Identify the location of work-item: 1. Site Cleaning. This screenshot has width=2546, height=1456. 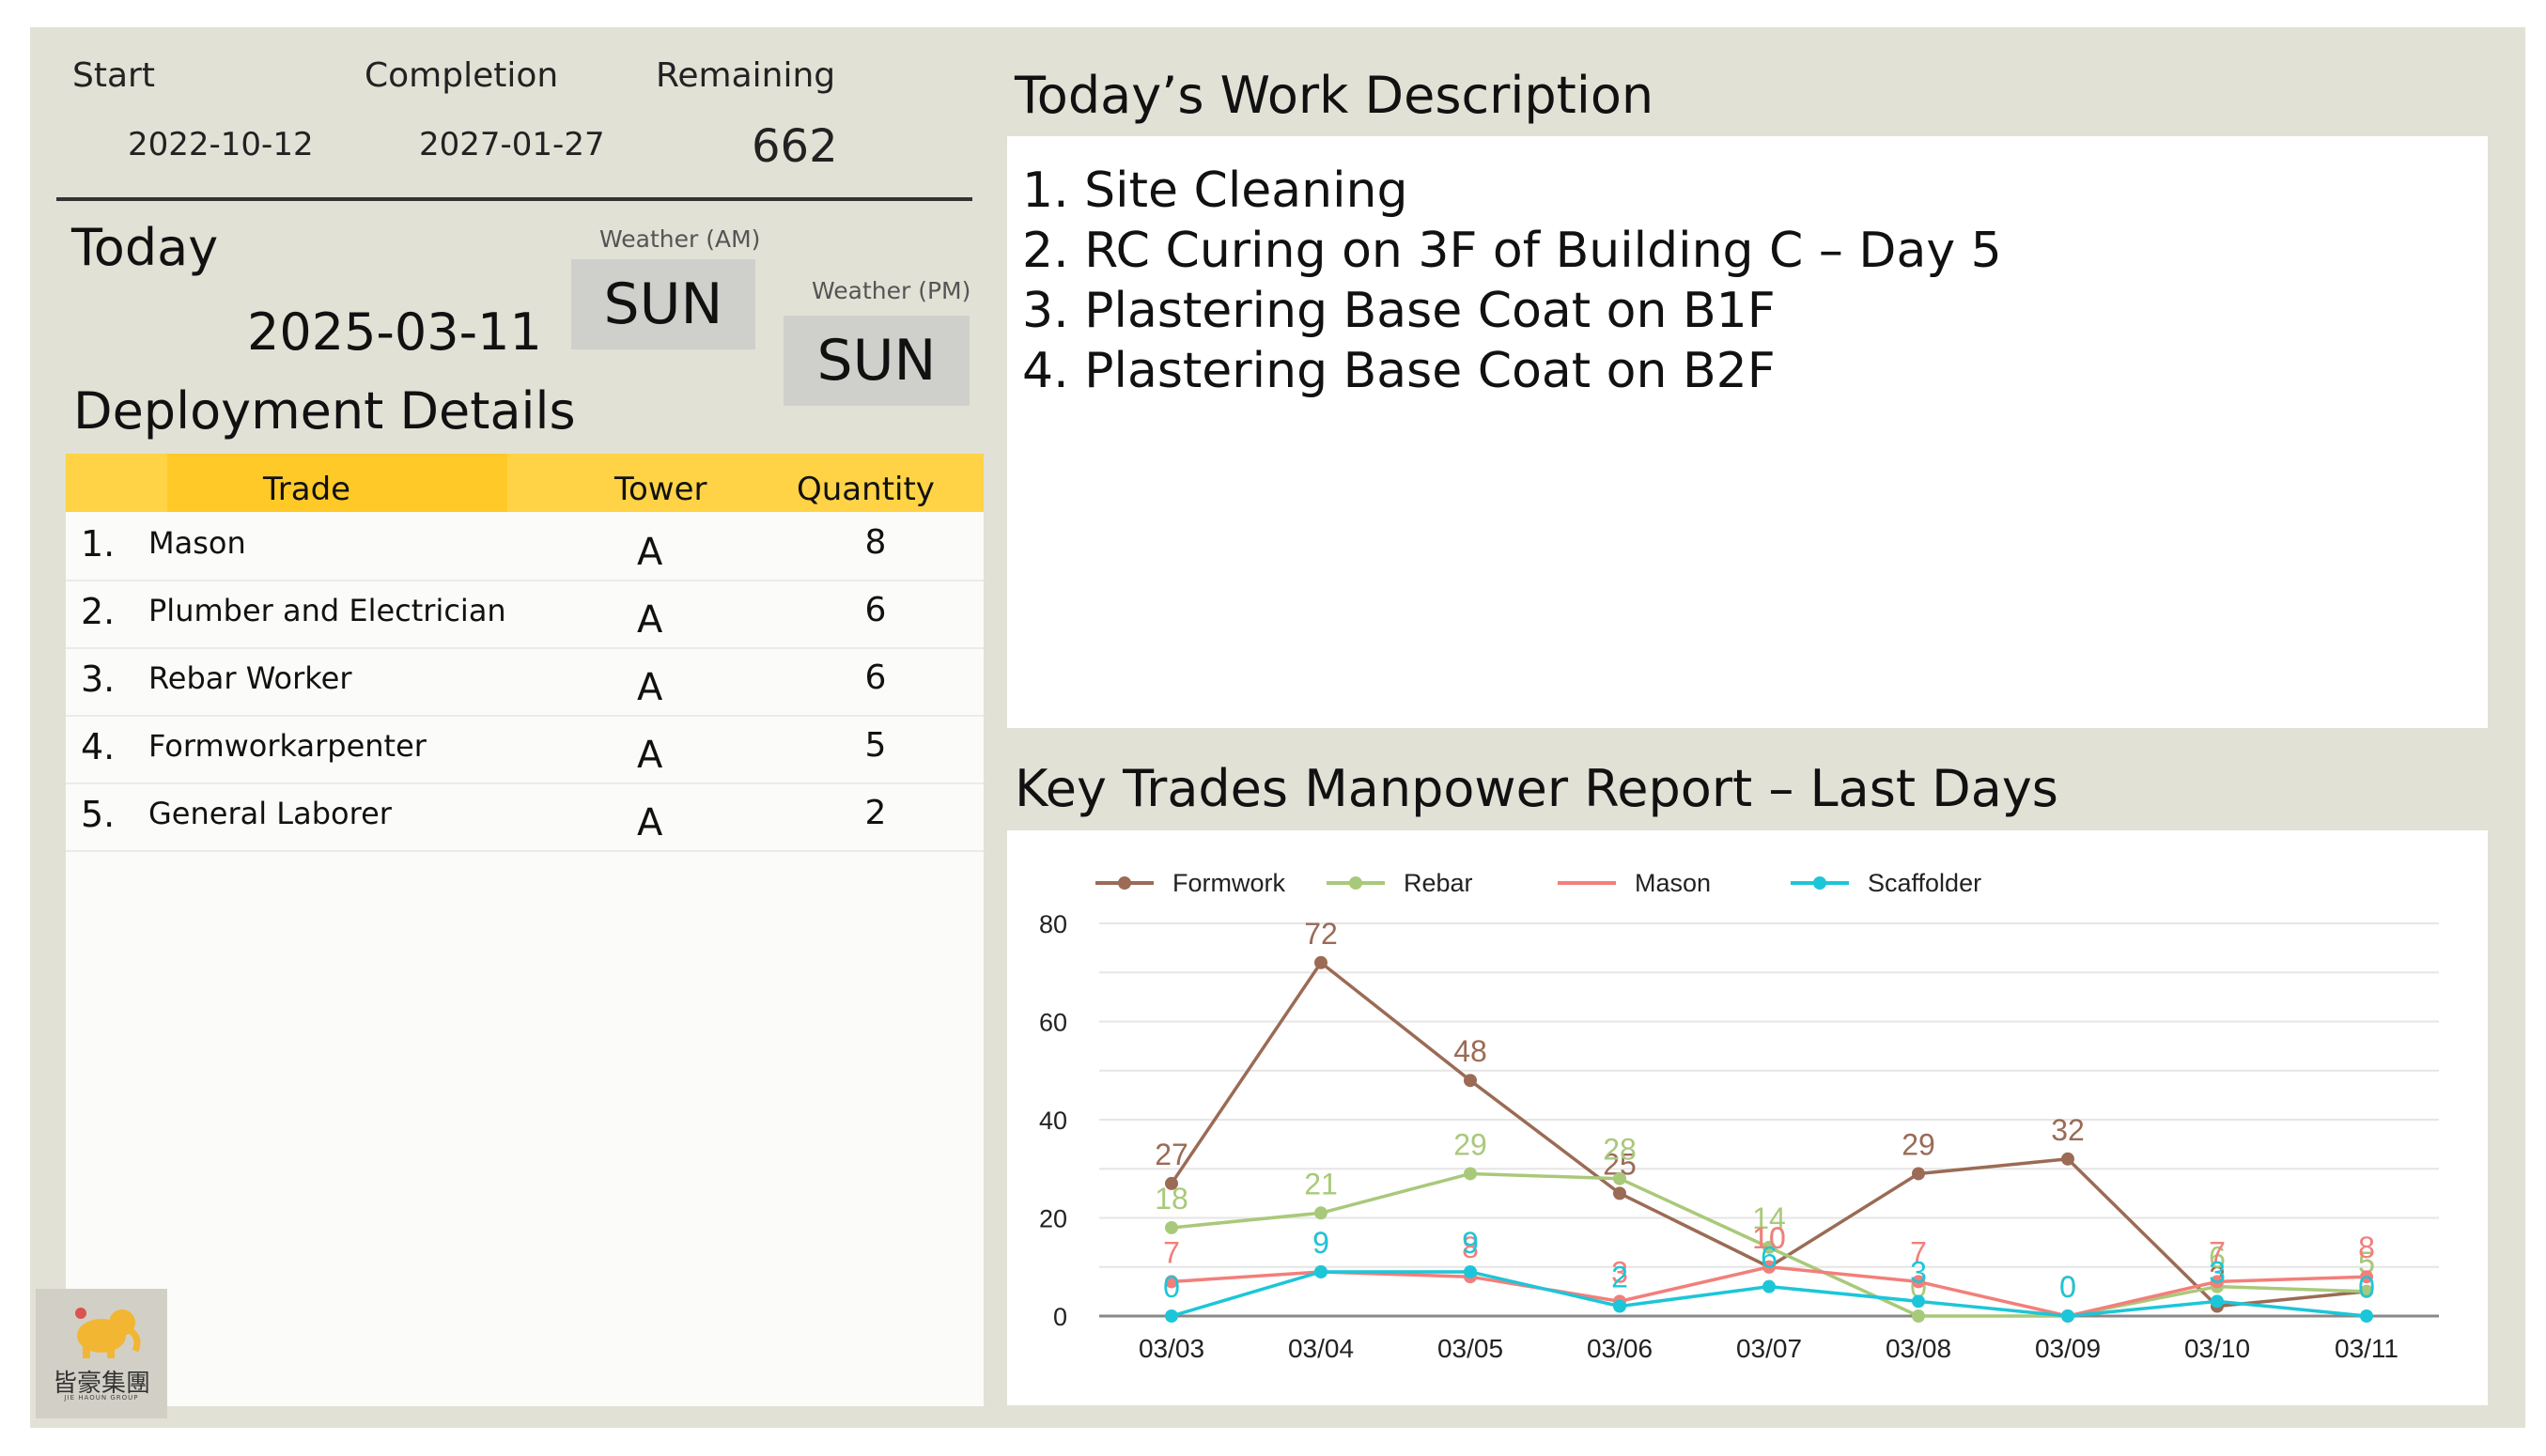
(1215, 191).